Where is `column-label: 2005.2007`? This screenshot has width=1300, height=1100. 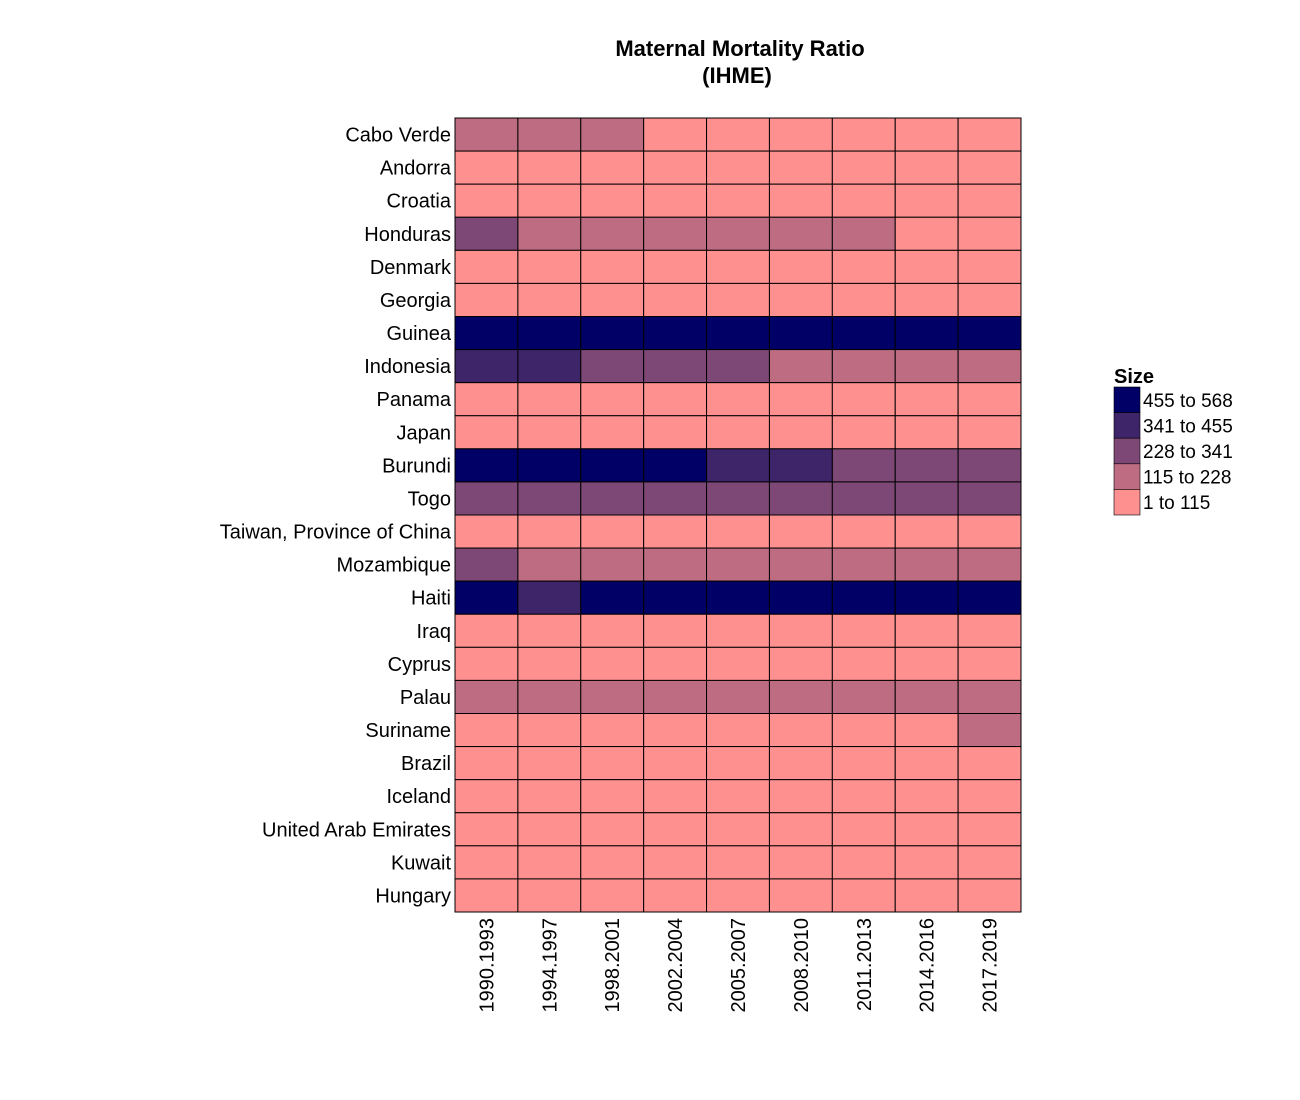
column-label: 2005.2007 is located at coordinates (739, 965).